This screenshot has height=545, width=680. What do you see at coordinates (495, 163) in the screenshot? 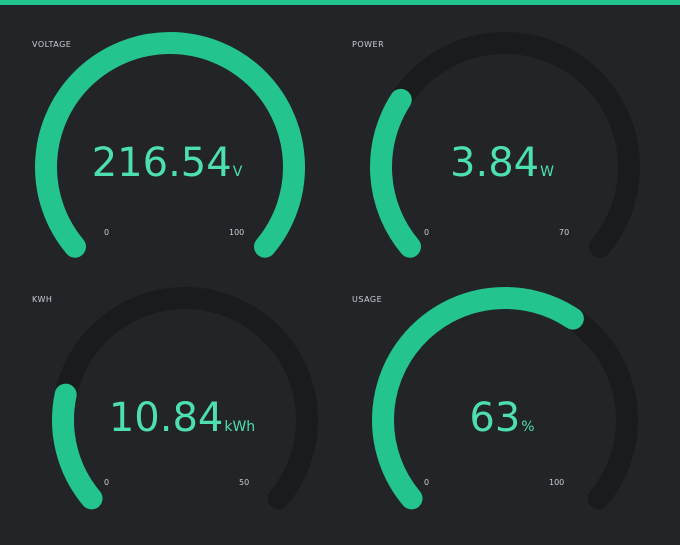
I see `gauge-value-number: 3.84` at bounding box center [495, 163].